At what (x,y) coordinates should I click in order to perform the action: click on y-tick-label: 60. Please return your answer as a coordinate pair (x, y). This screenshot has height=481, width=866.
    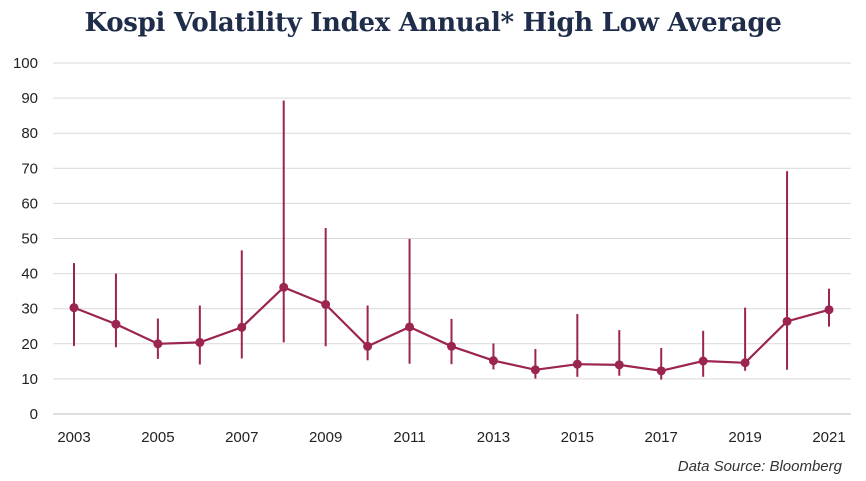
    Looking at the image, I should click on (29, 203).